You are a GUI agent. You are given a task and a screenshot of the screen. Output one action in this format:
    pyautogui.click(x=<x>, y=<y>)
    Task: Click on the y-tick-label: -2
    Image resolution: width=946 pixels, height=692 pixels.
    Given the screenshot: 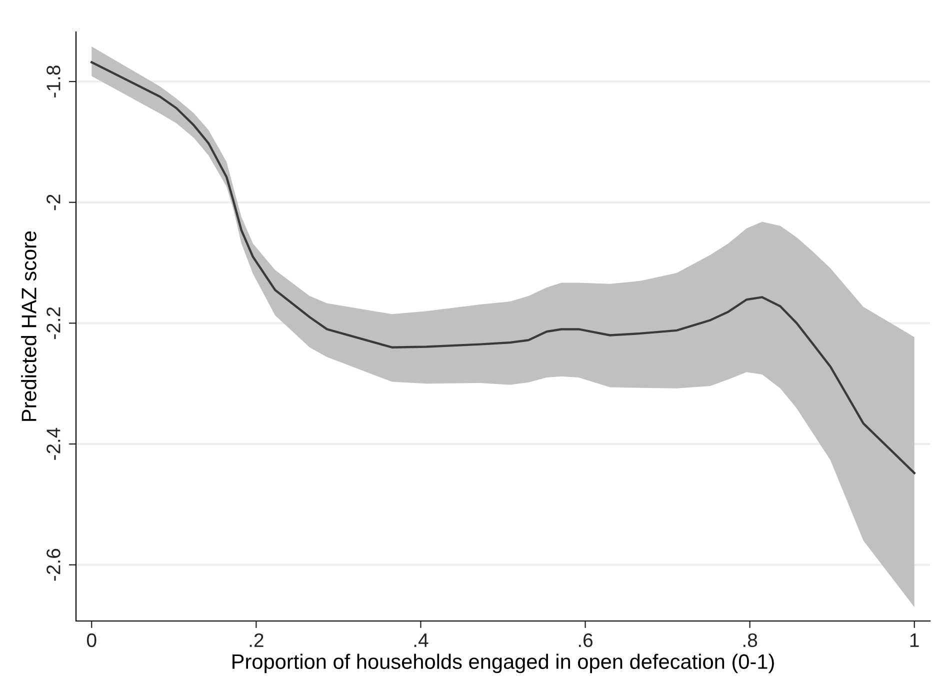 What is the action you would take?
    pyautogui.click(x=53, y=202)
    